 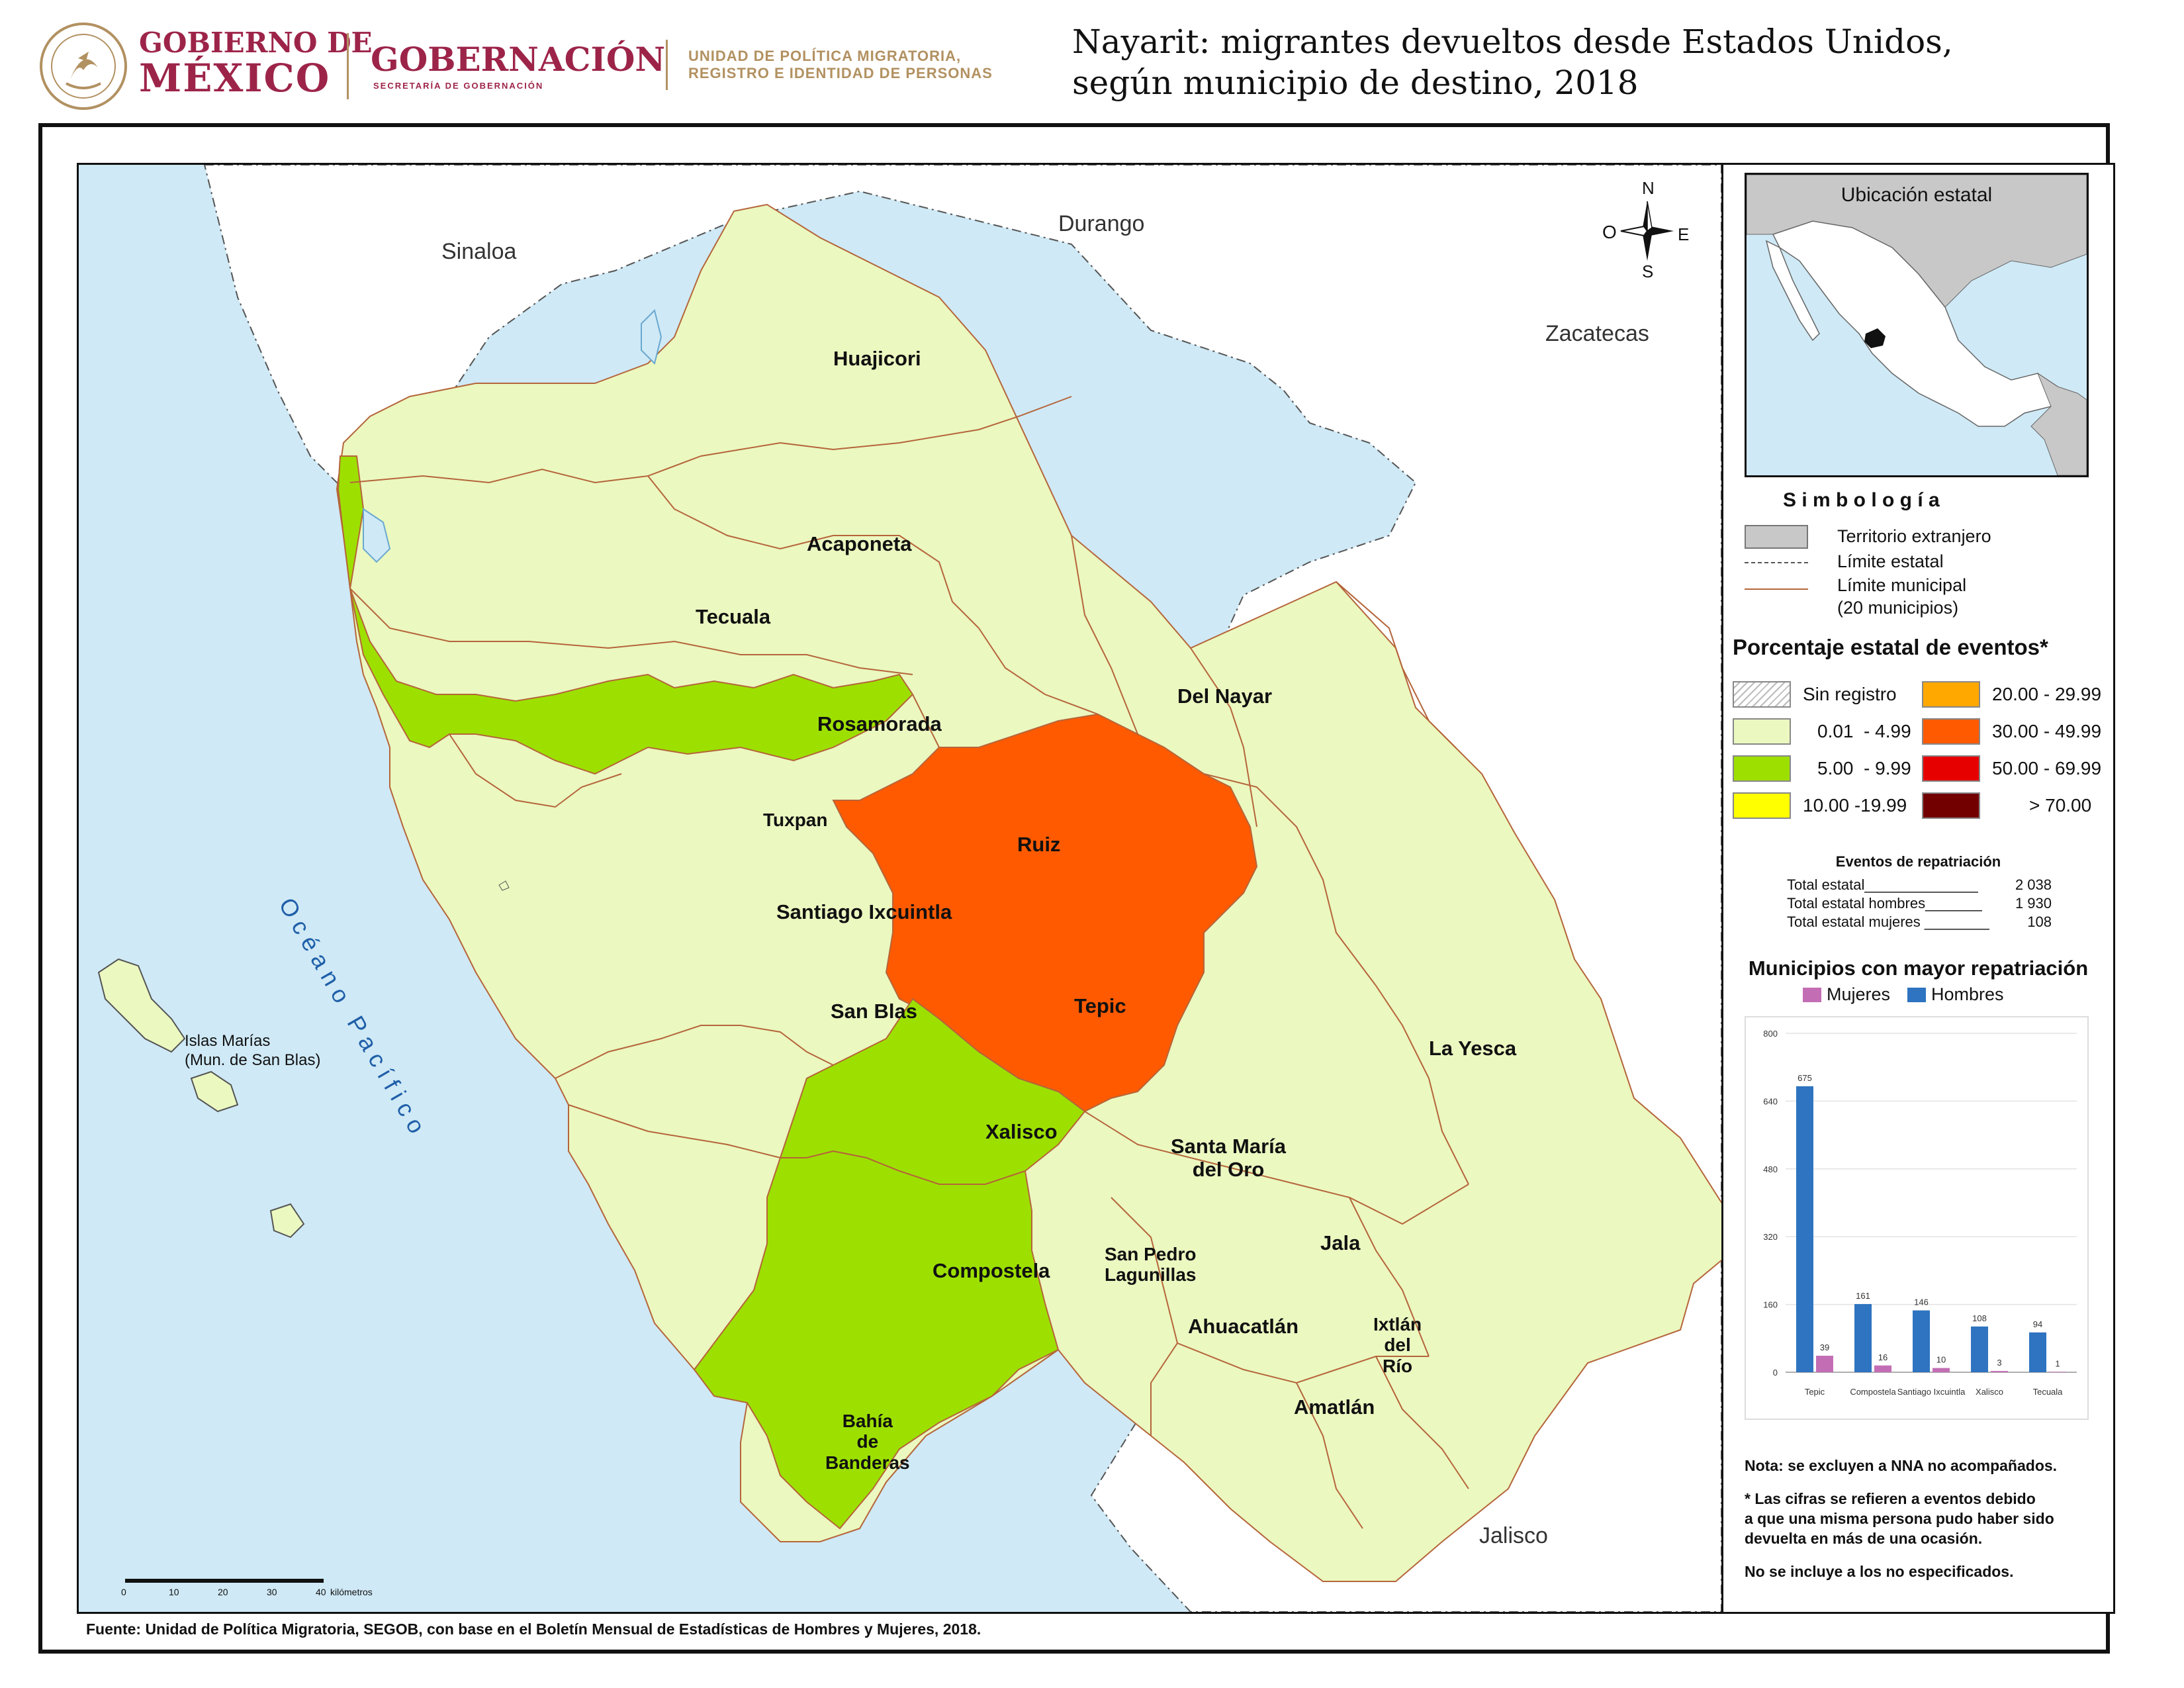 I want to click on map-title-line2: según municipio de destino, 2018, so click(x=1356, y=83).